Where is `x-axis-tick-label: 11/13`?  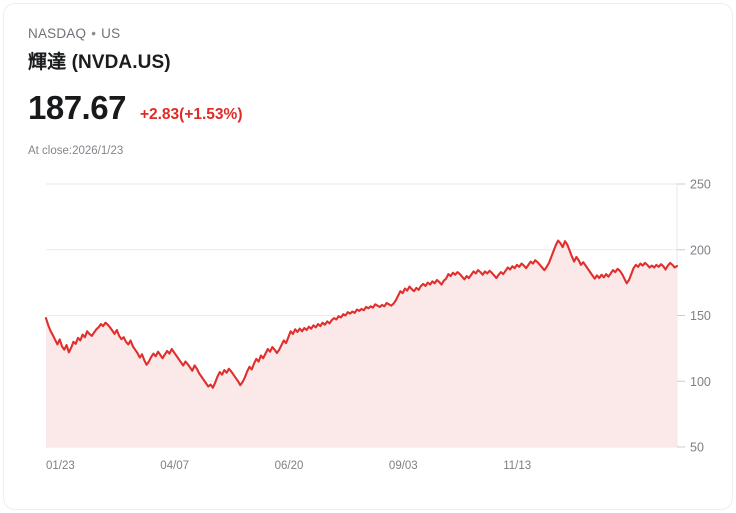 x-axis-tick-label: 11/13 is located at coordinates (517, 466).